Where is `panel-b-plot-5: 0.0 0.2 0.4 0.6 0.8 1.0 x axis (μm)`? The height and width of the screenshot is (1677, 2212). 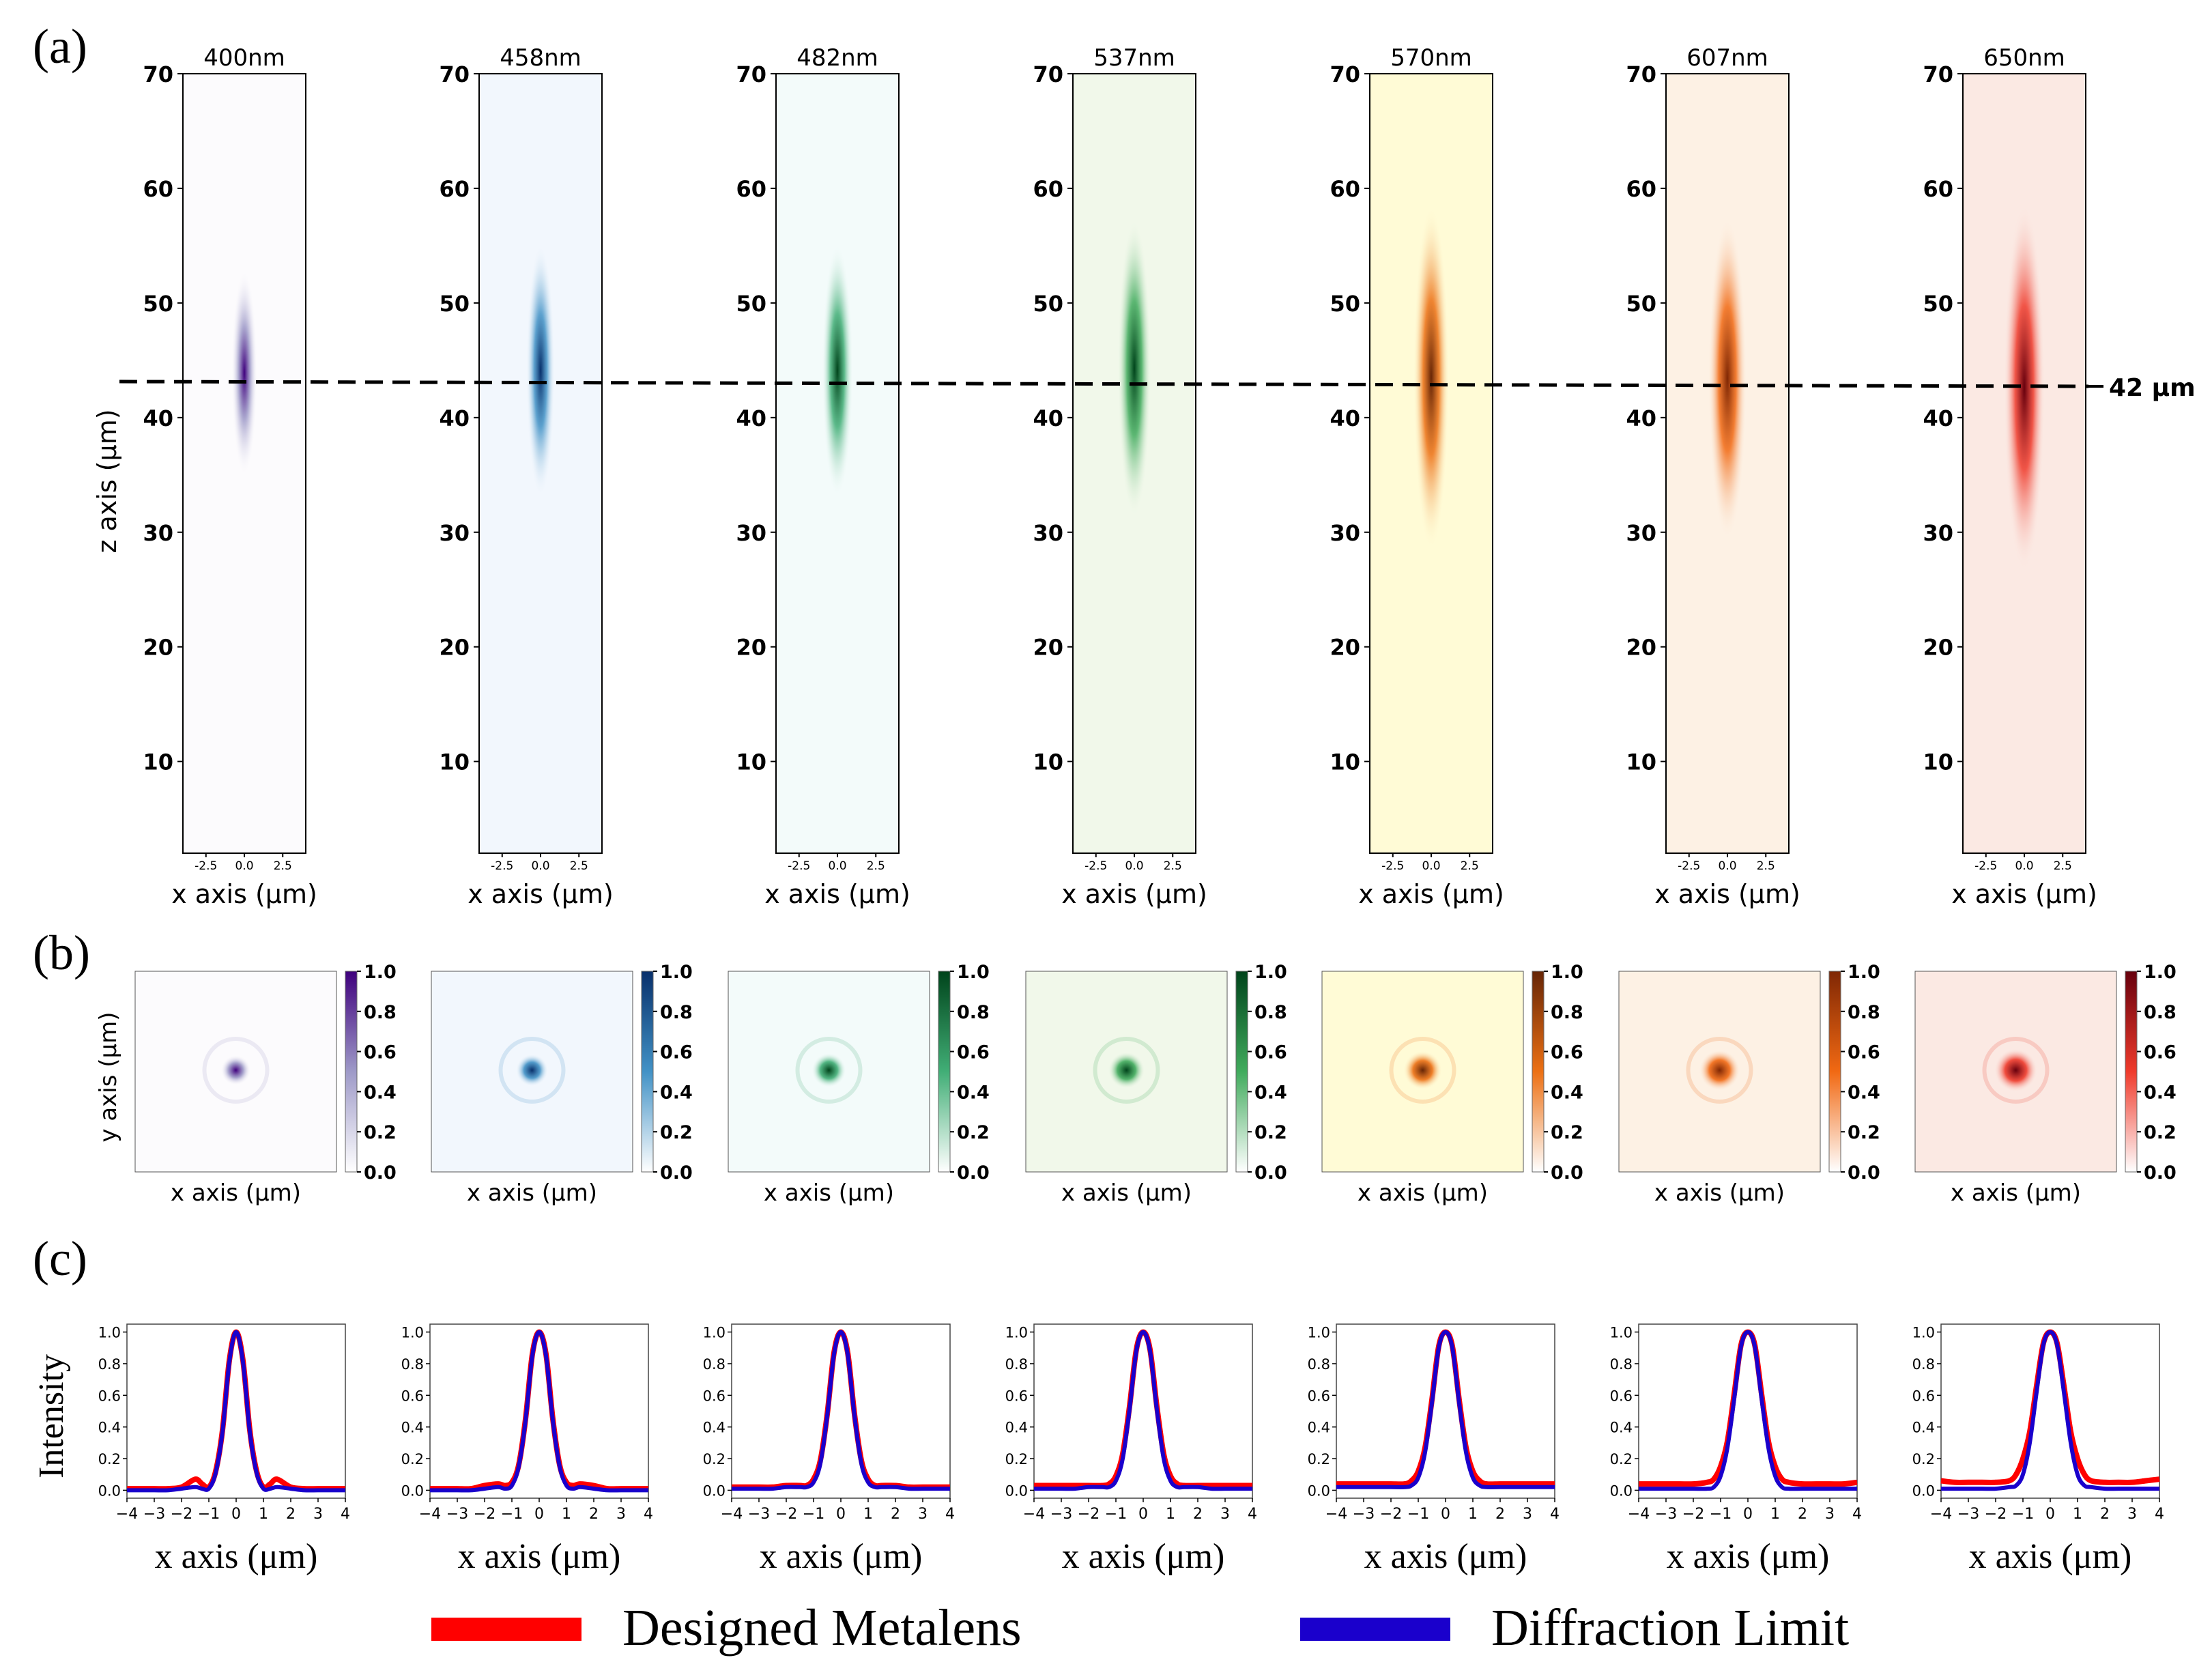 panel-b-plot-5: 0.0 0.2 0.4 0.6 0.8 1.0 x axis (μm) is located at coordinates (1749, 1084).